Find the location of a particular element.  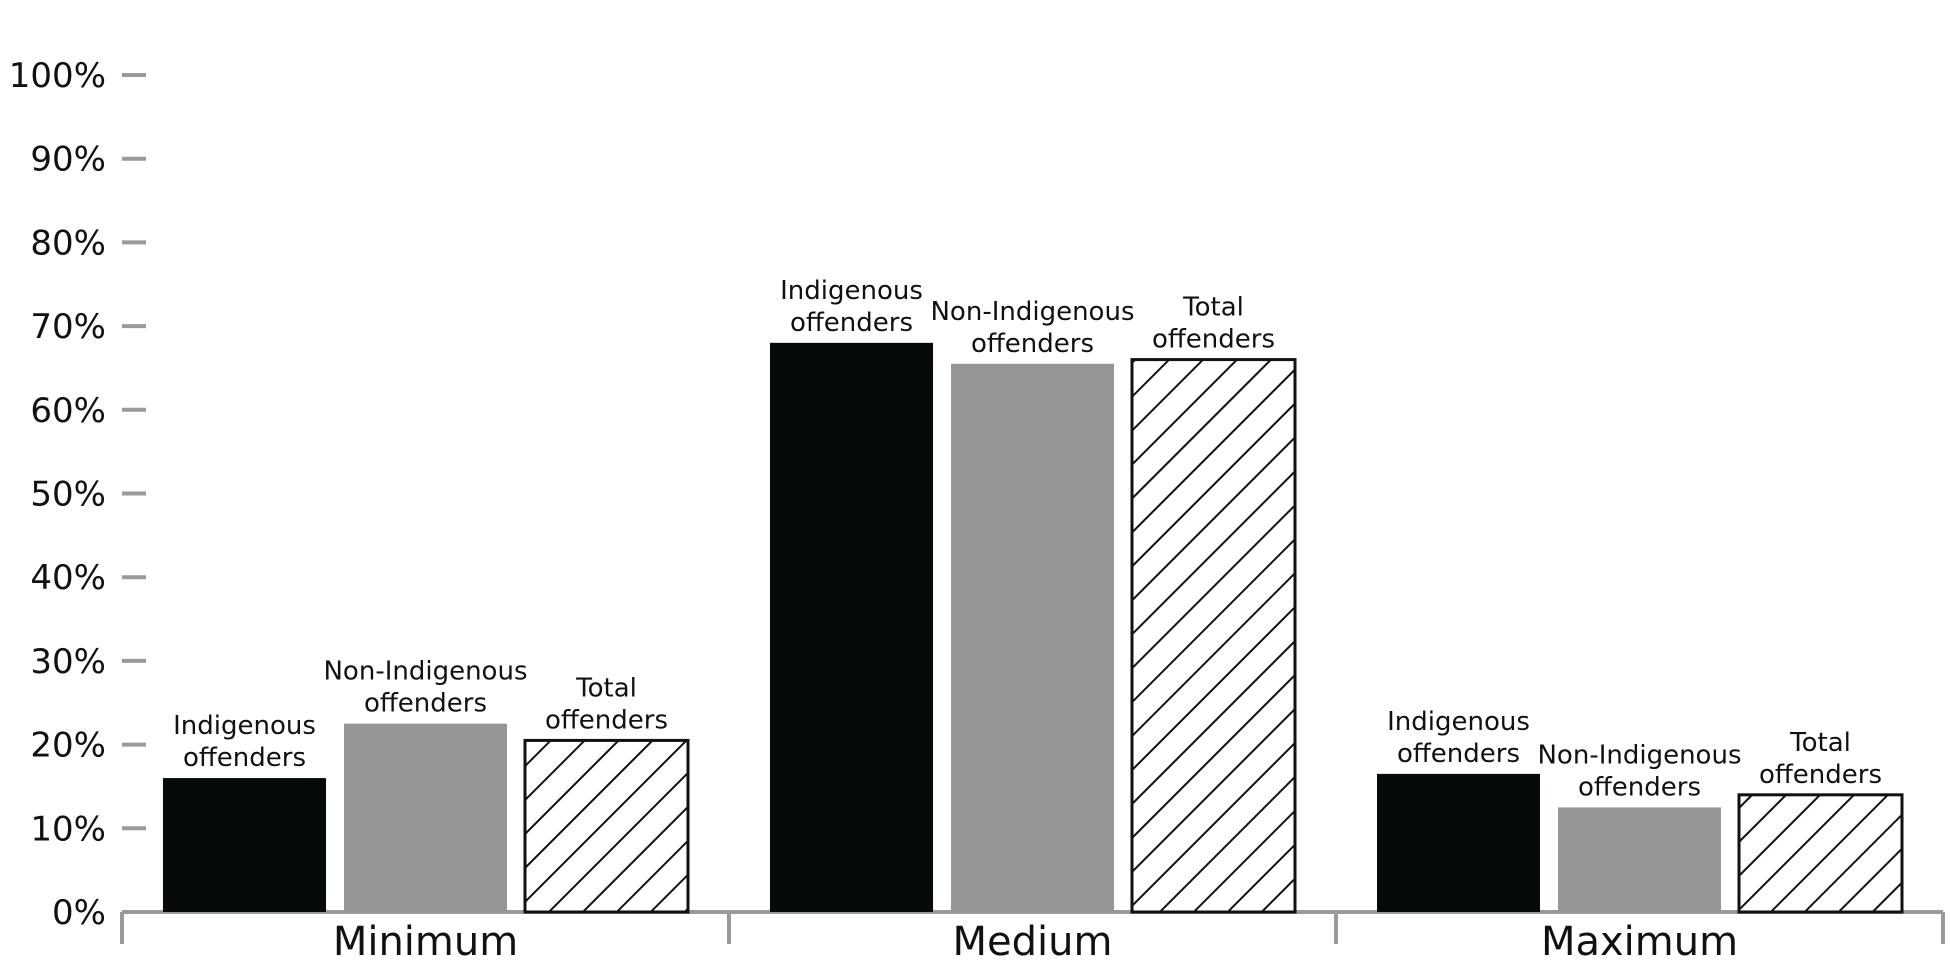

y-tick-label: 70% is located at coordinates (68, 327).